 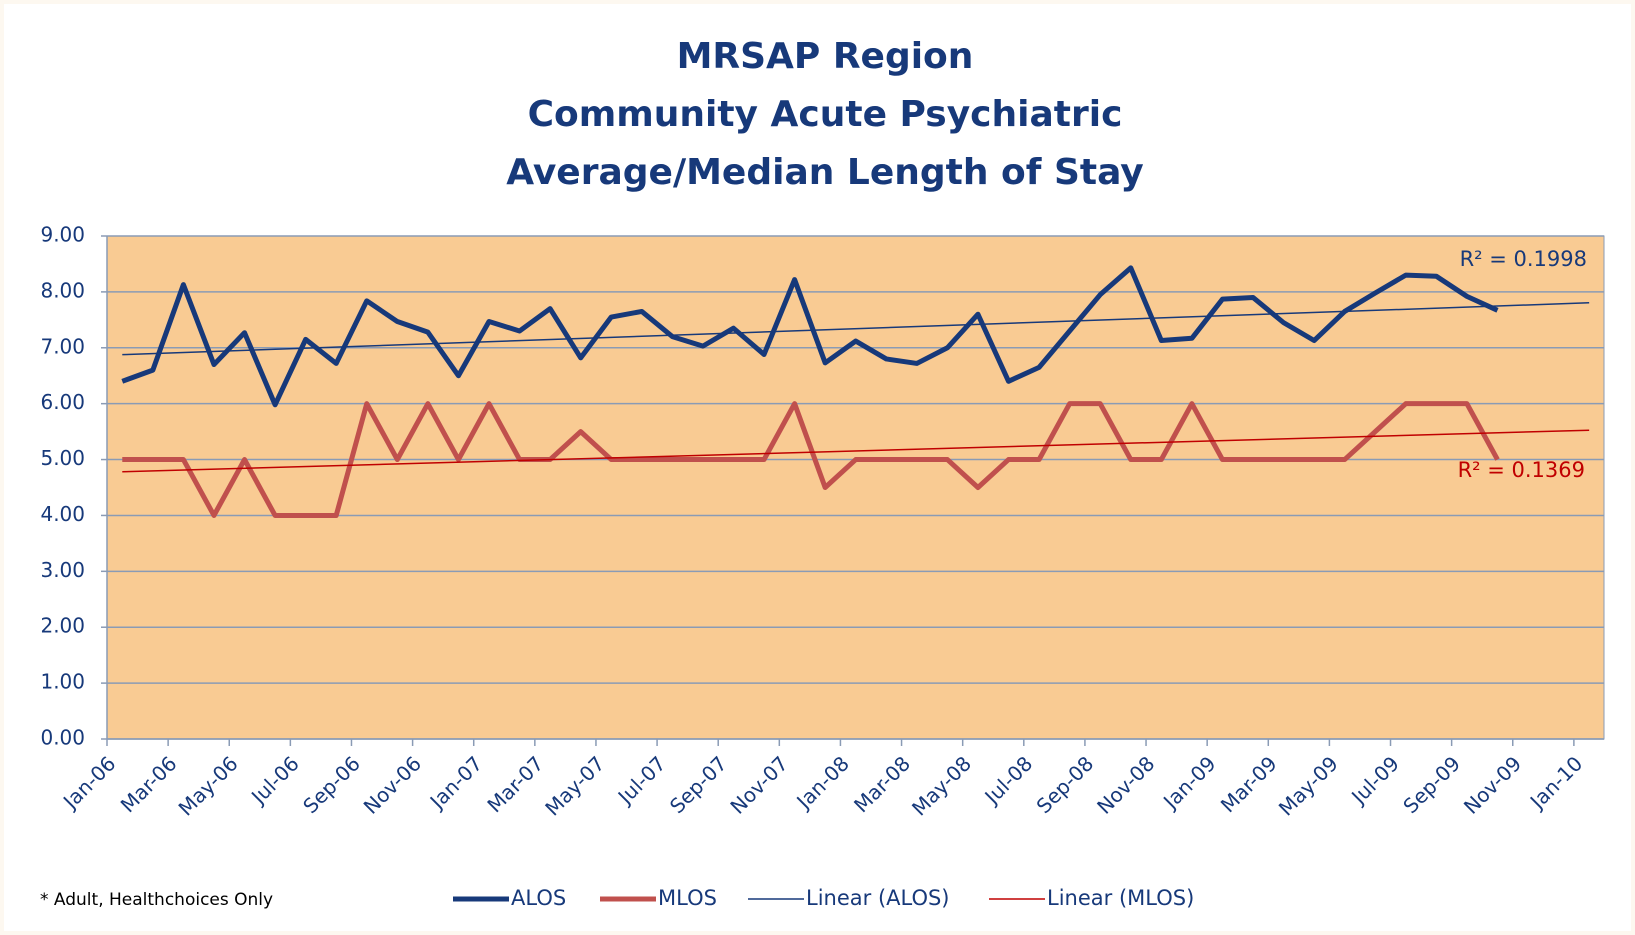 I want to click on legend-label: Linear (MLOS), so click(x=1120, y=898).